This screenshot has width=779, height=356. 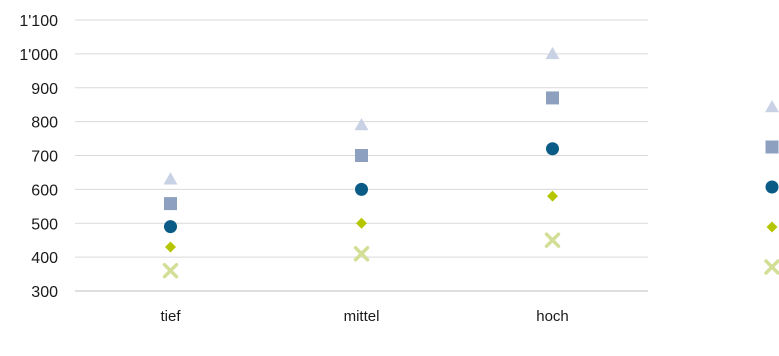 What do you see at coordinates (44, 157) in the screenshot?
I see `y-tick-label: 700` at bounding box center [44, 157].